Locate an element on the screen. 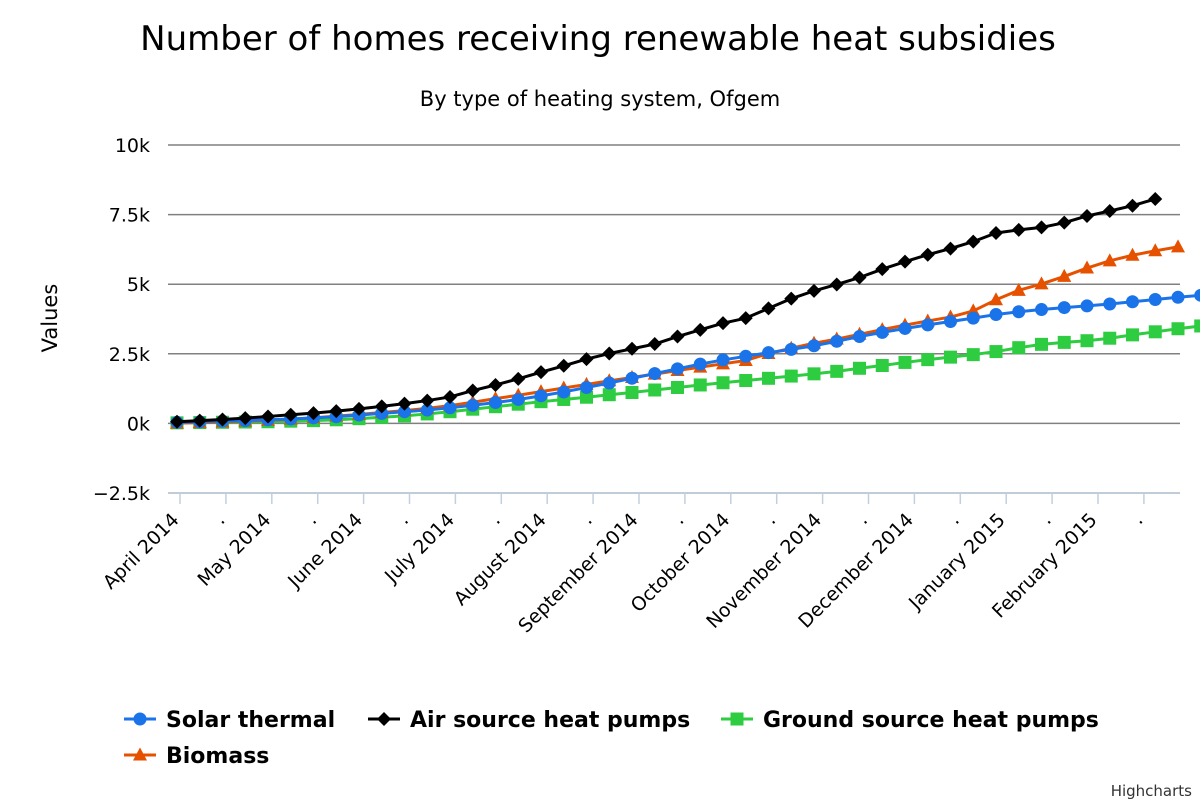 The image size is (1200, 800). credits-link: Highcharts is located at coordinates (1151, 791).